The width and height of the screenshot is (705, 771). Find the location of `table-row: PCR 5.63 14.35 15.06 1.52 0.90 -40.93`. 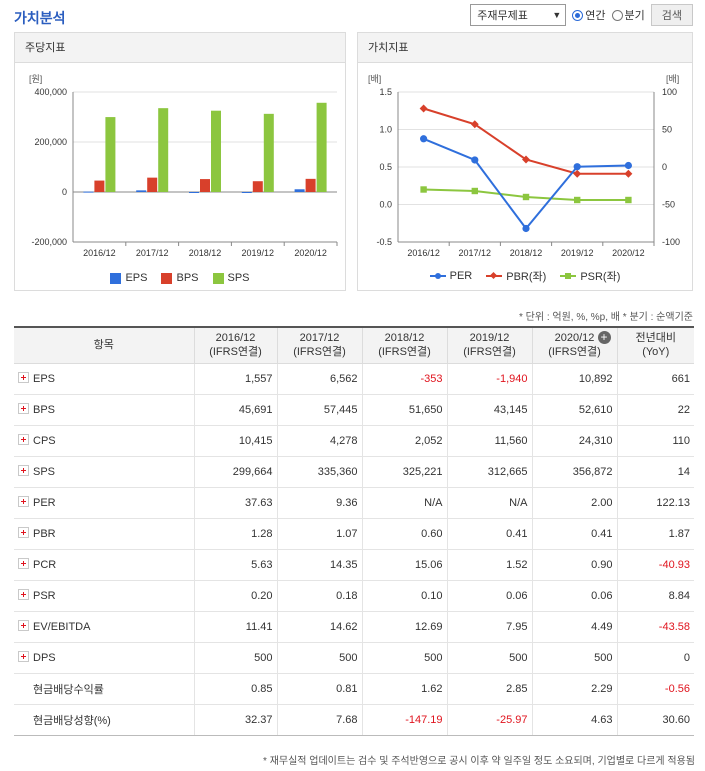

table-row: PCR 5.63 14.35 15.06 1.52 0.90 -40.93 is located at coordinates (354, 565).